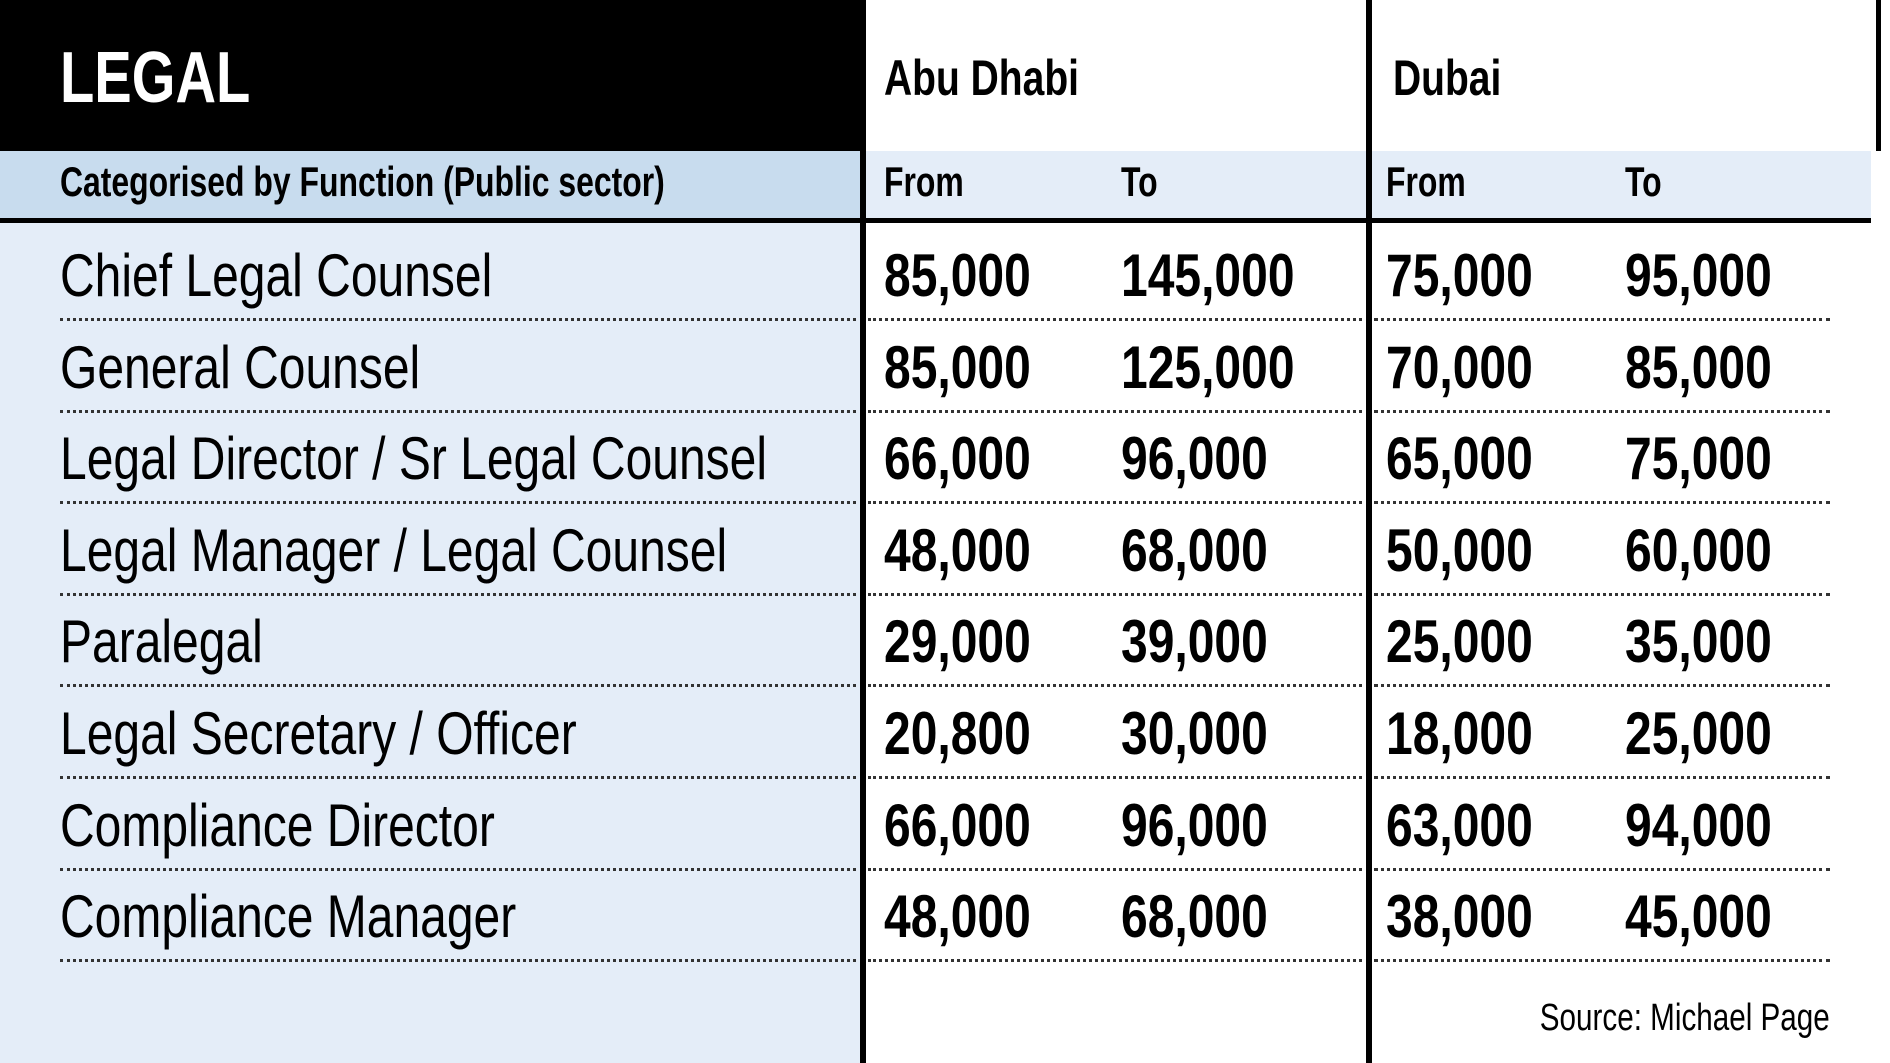 This screenshot has width=1890, height=1063. What do you see at coordinates (1459, 367) in the screenshot?
I see `cell-value: 70,000` at bounding box center [1459, 367].